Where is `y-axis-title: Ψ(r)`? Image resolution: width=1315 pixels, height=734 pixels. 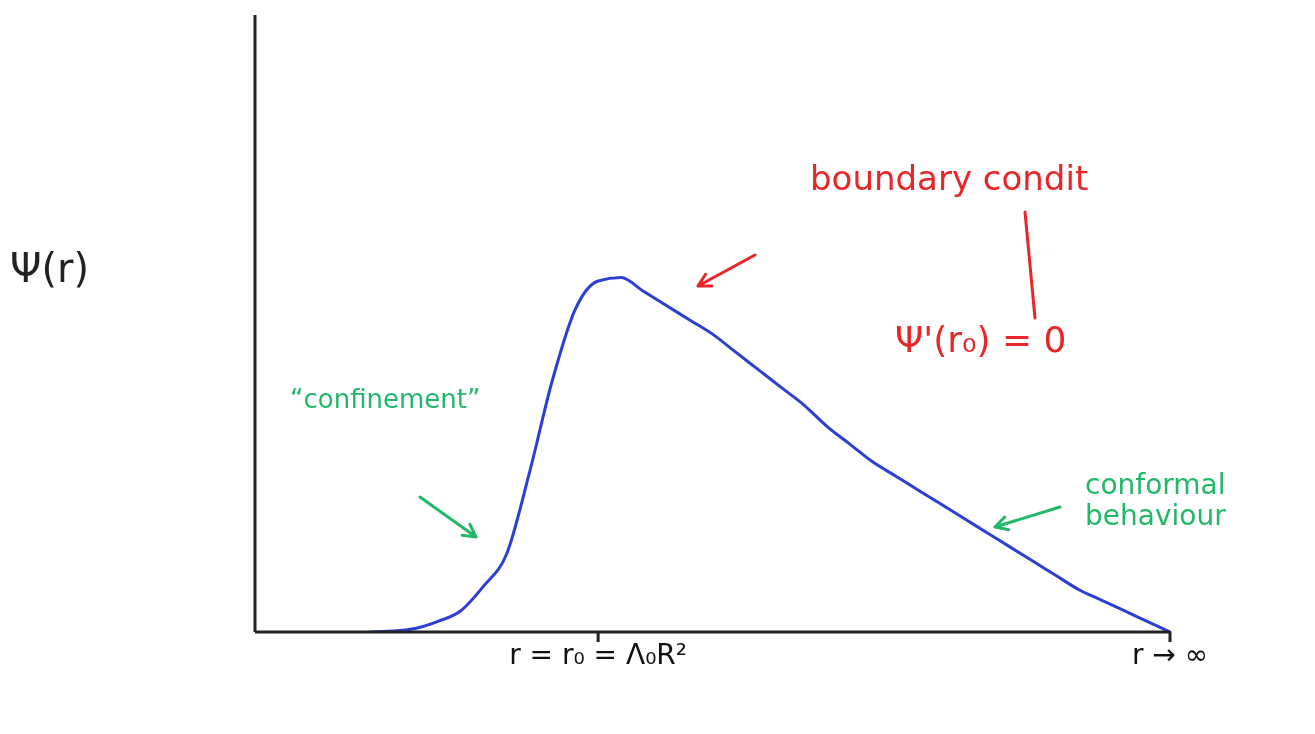
y-axis-title: Ψ(r) is located at coordinates (50, 268).